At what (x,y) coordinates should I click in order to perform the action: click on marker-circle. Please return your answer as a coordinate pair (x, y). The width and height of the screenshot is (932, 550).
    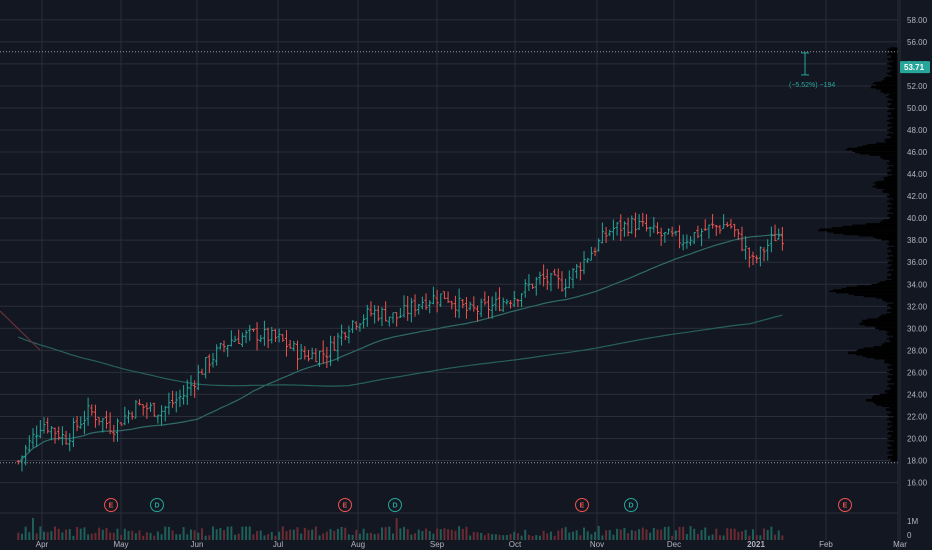
    Looking at the image, I should click on (845, 505).